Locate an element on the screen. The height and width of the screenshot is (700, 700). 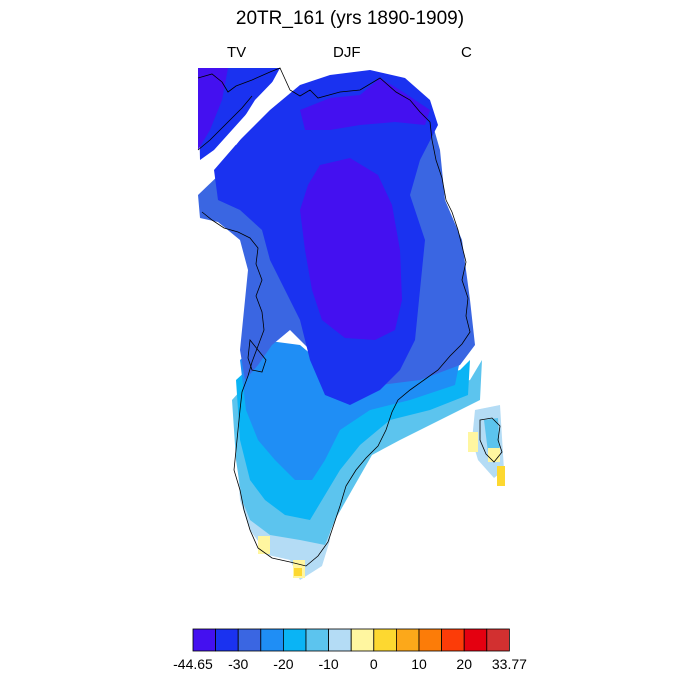
region-gap is located at coordinates (256, 108).